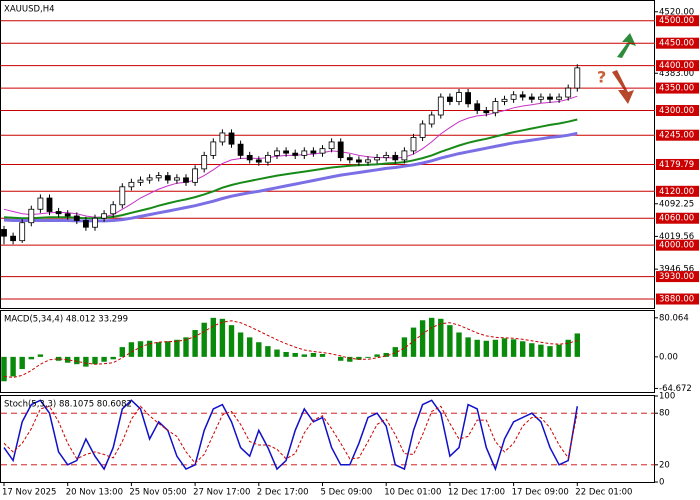 The width and height of the screenshot is (700, 500). Describe the element at coordinates (676, 89) in the screenshot. I see `level-label: 4350.00` at that location.